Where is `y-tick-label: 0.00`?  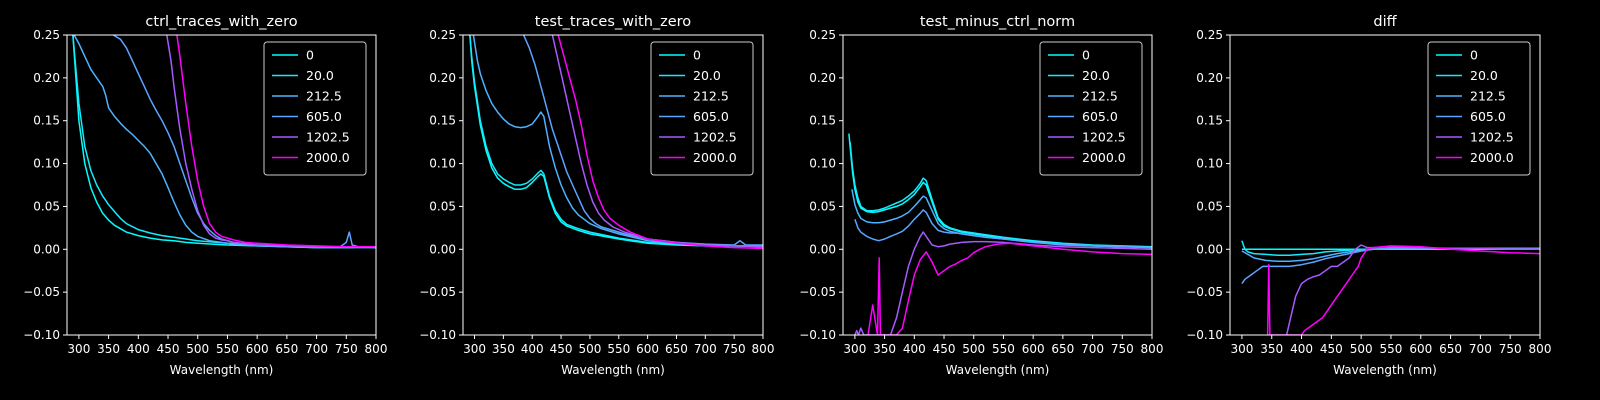 y-tick-label: 0.00 is located at coordinates (442, 249).